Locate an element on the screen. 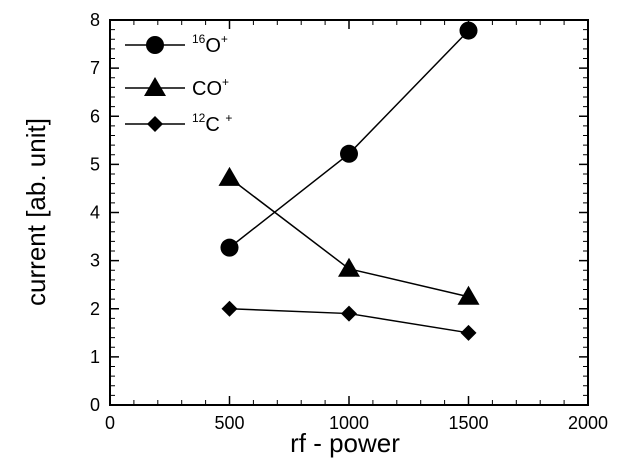 This screenshot has height=462, width=621. legend-marker-triangle is located at coordinates (155, 86).